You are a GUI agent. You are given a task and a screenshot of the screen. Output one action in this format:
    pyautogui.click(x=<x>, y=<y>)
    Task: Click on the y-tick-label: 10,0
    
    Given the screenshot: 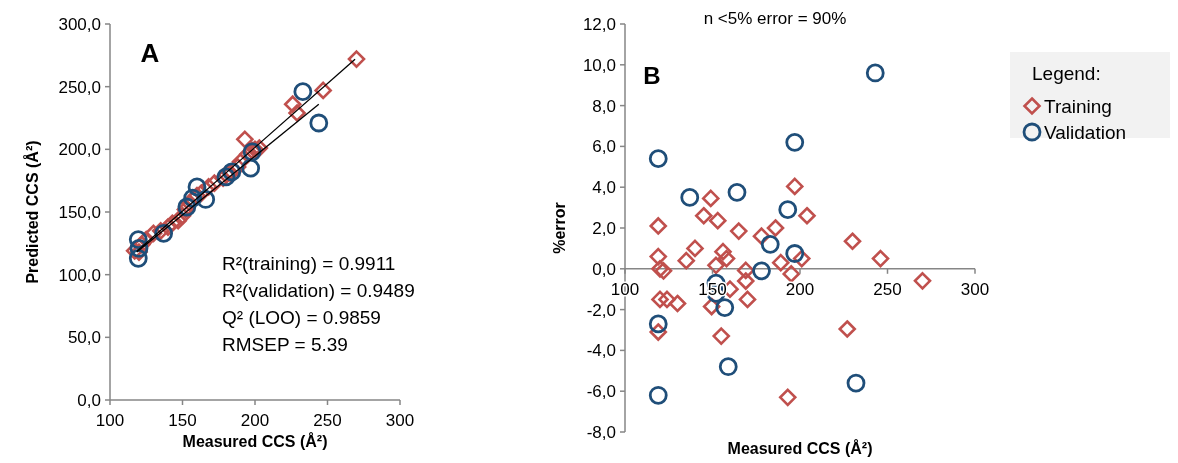 What is the action you would take?
    pyautogui.click(x=599, y=65)
    